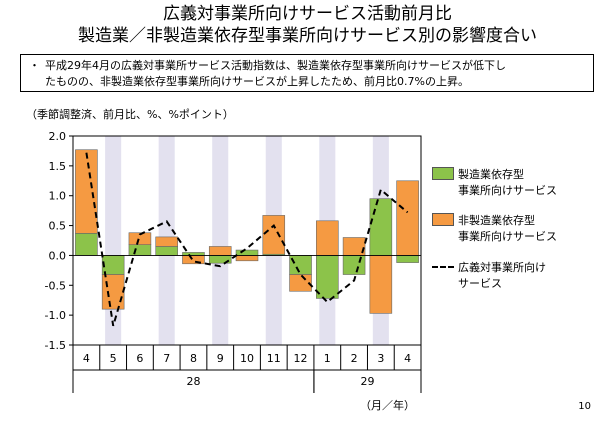 The width and height of the screenshot is (615, 426). What do you see at coordinates (58, 226) in the screenshot?
I see `y-tick-label: 0.5` at bounding box center [58, 226].